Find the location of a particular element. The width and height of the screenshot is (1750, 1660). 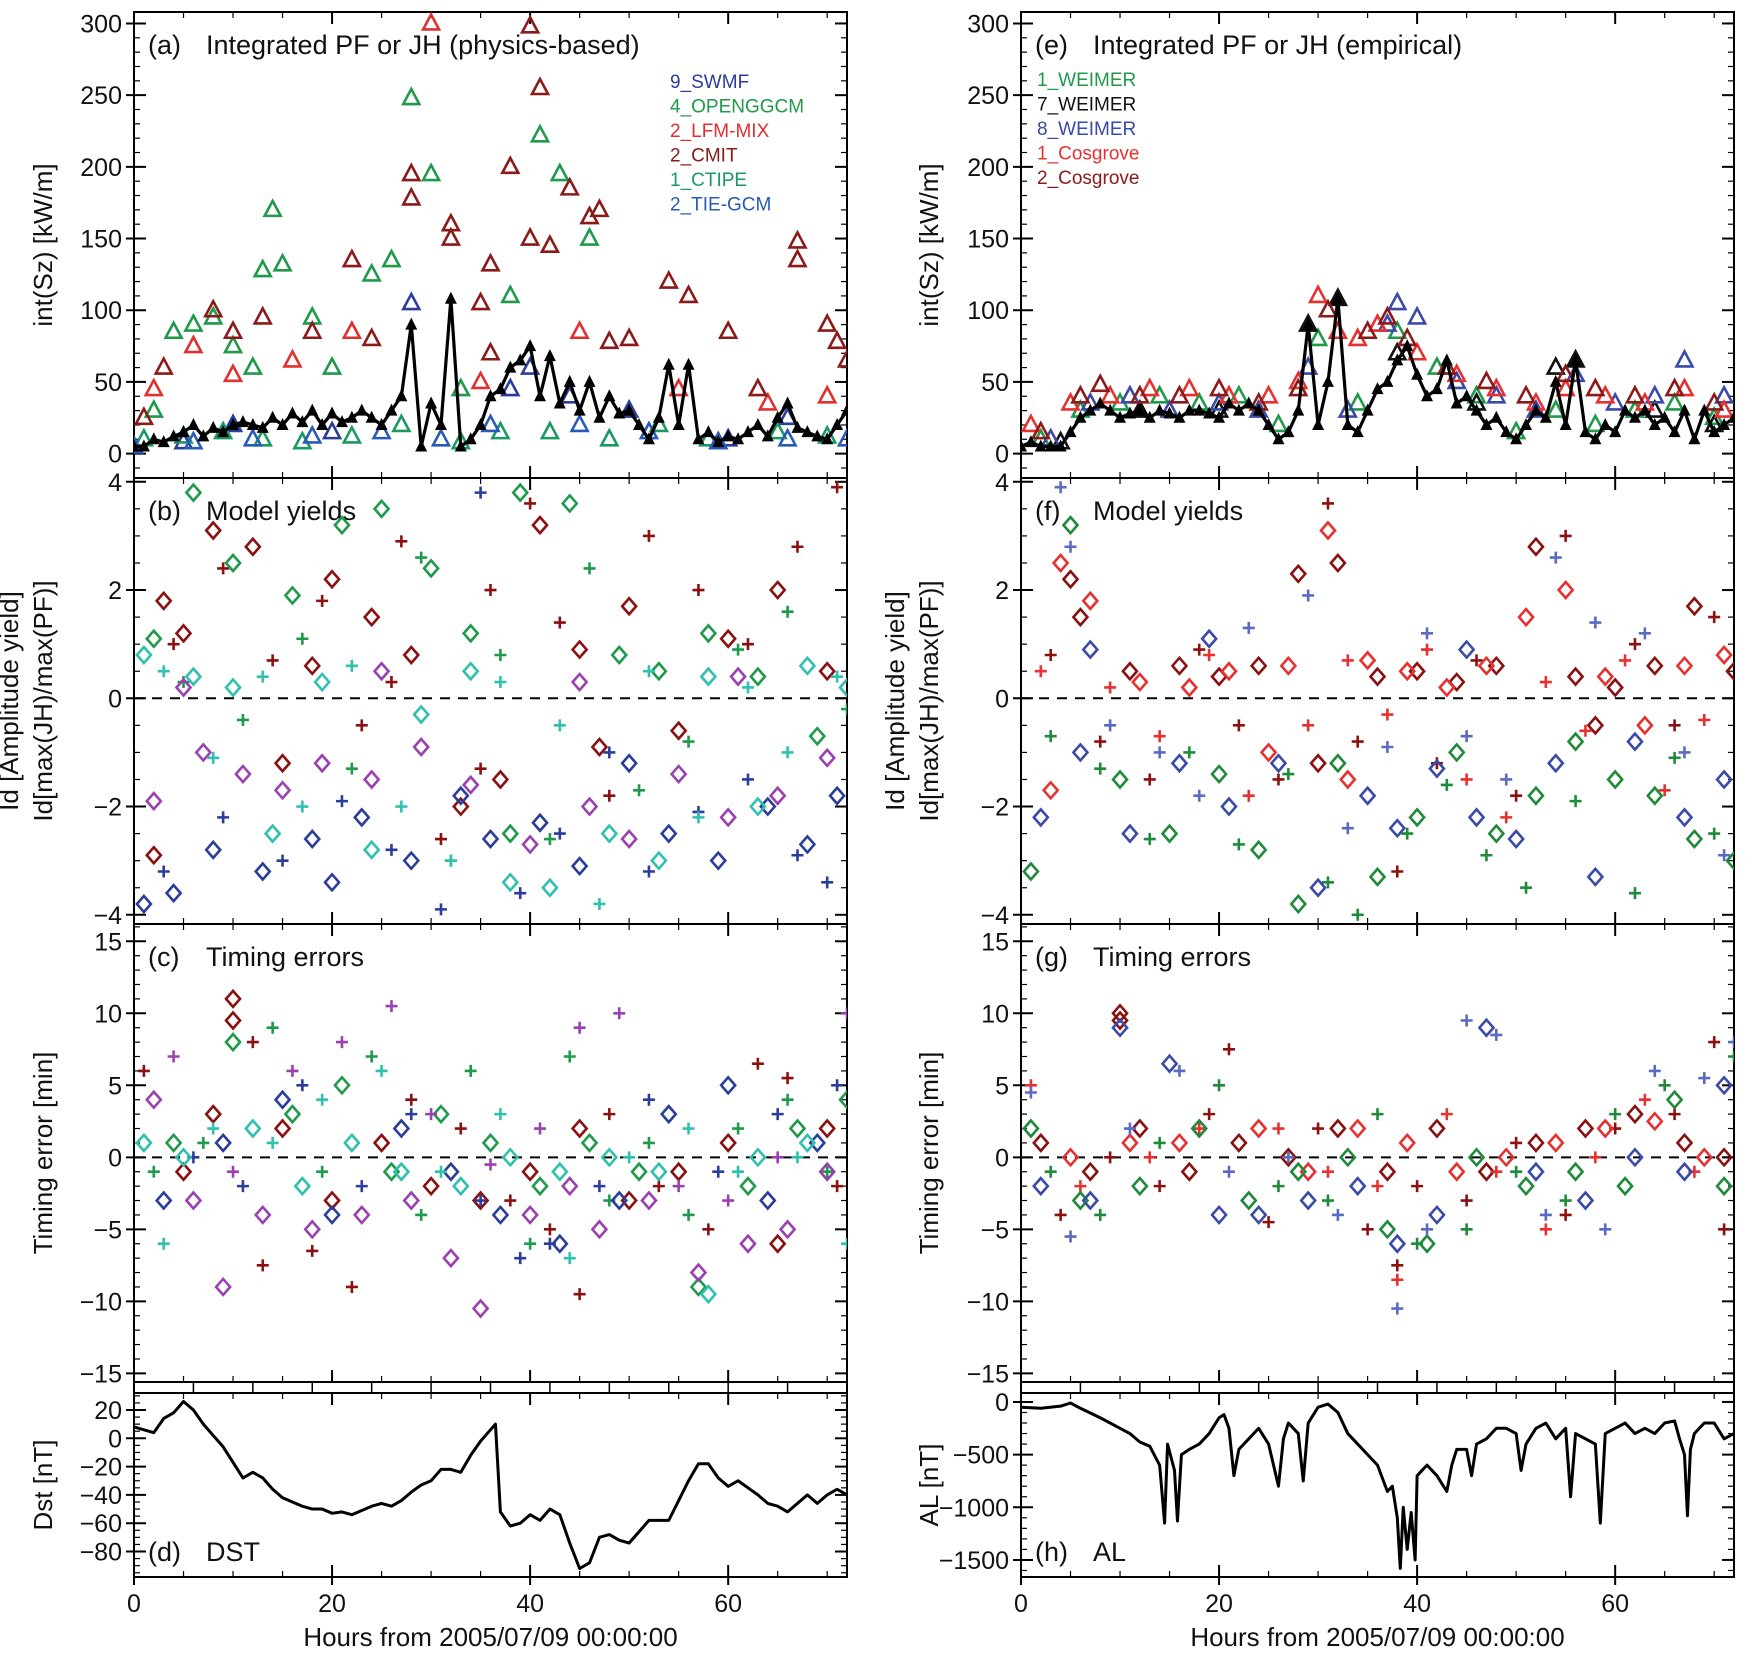

y-tick-label: −60 is located at coordinates (101, 1524).